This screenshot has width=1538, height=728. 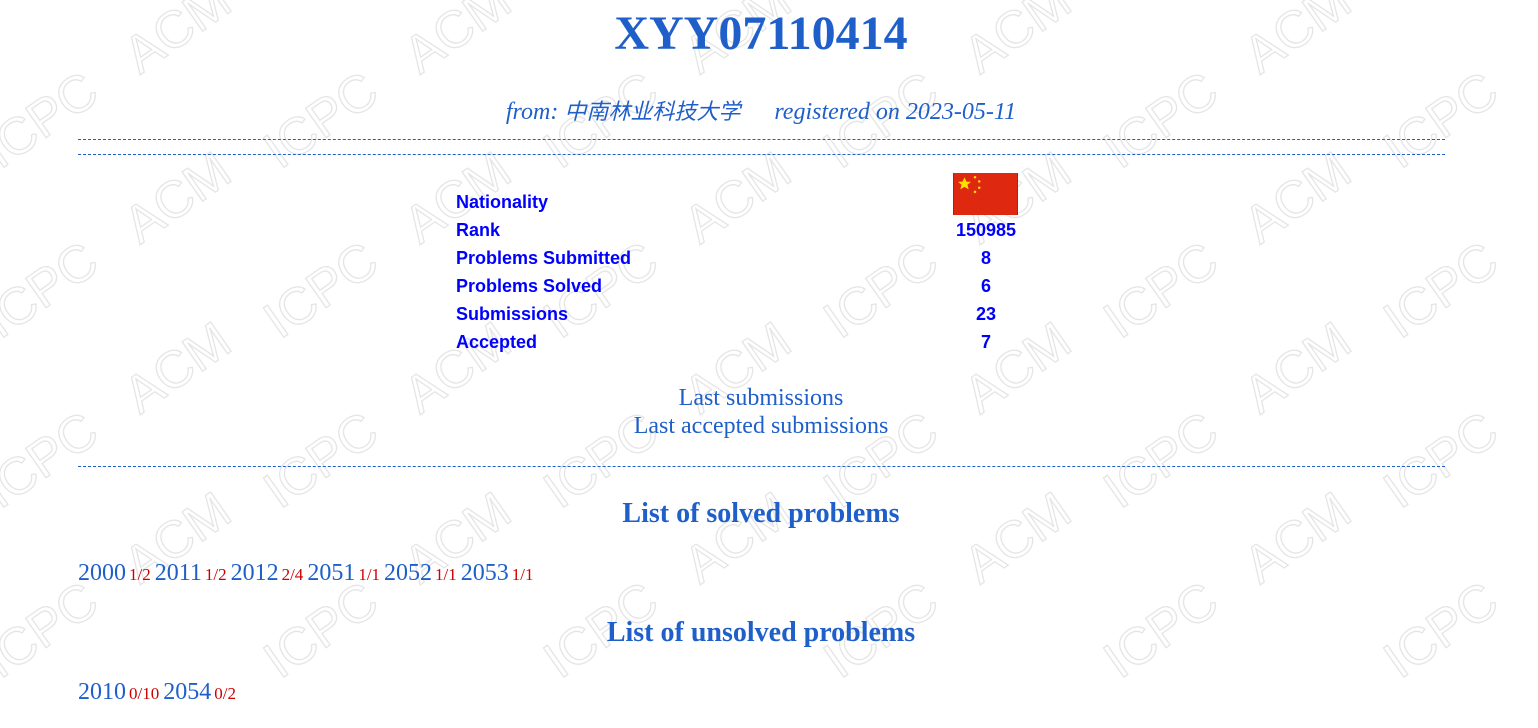 What do you see at coordinates (756, 230) in the screenshot?
I see `stat-row-rank: Rank 150985` at bounding box center [756, 230].